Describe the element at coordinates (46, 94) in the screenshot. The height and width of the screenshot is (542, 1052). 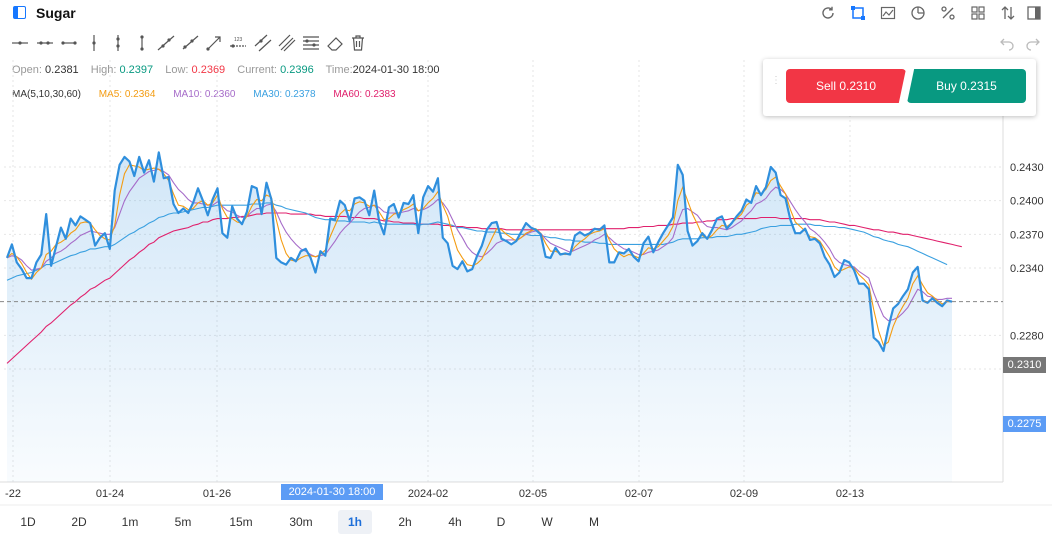
I see `ma-group-label: MA(5,10,30,60)` at that location.